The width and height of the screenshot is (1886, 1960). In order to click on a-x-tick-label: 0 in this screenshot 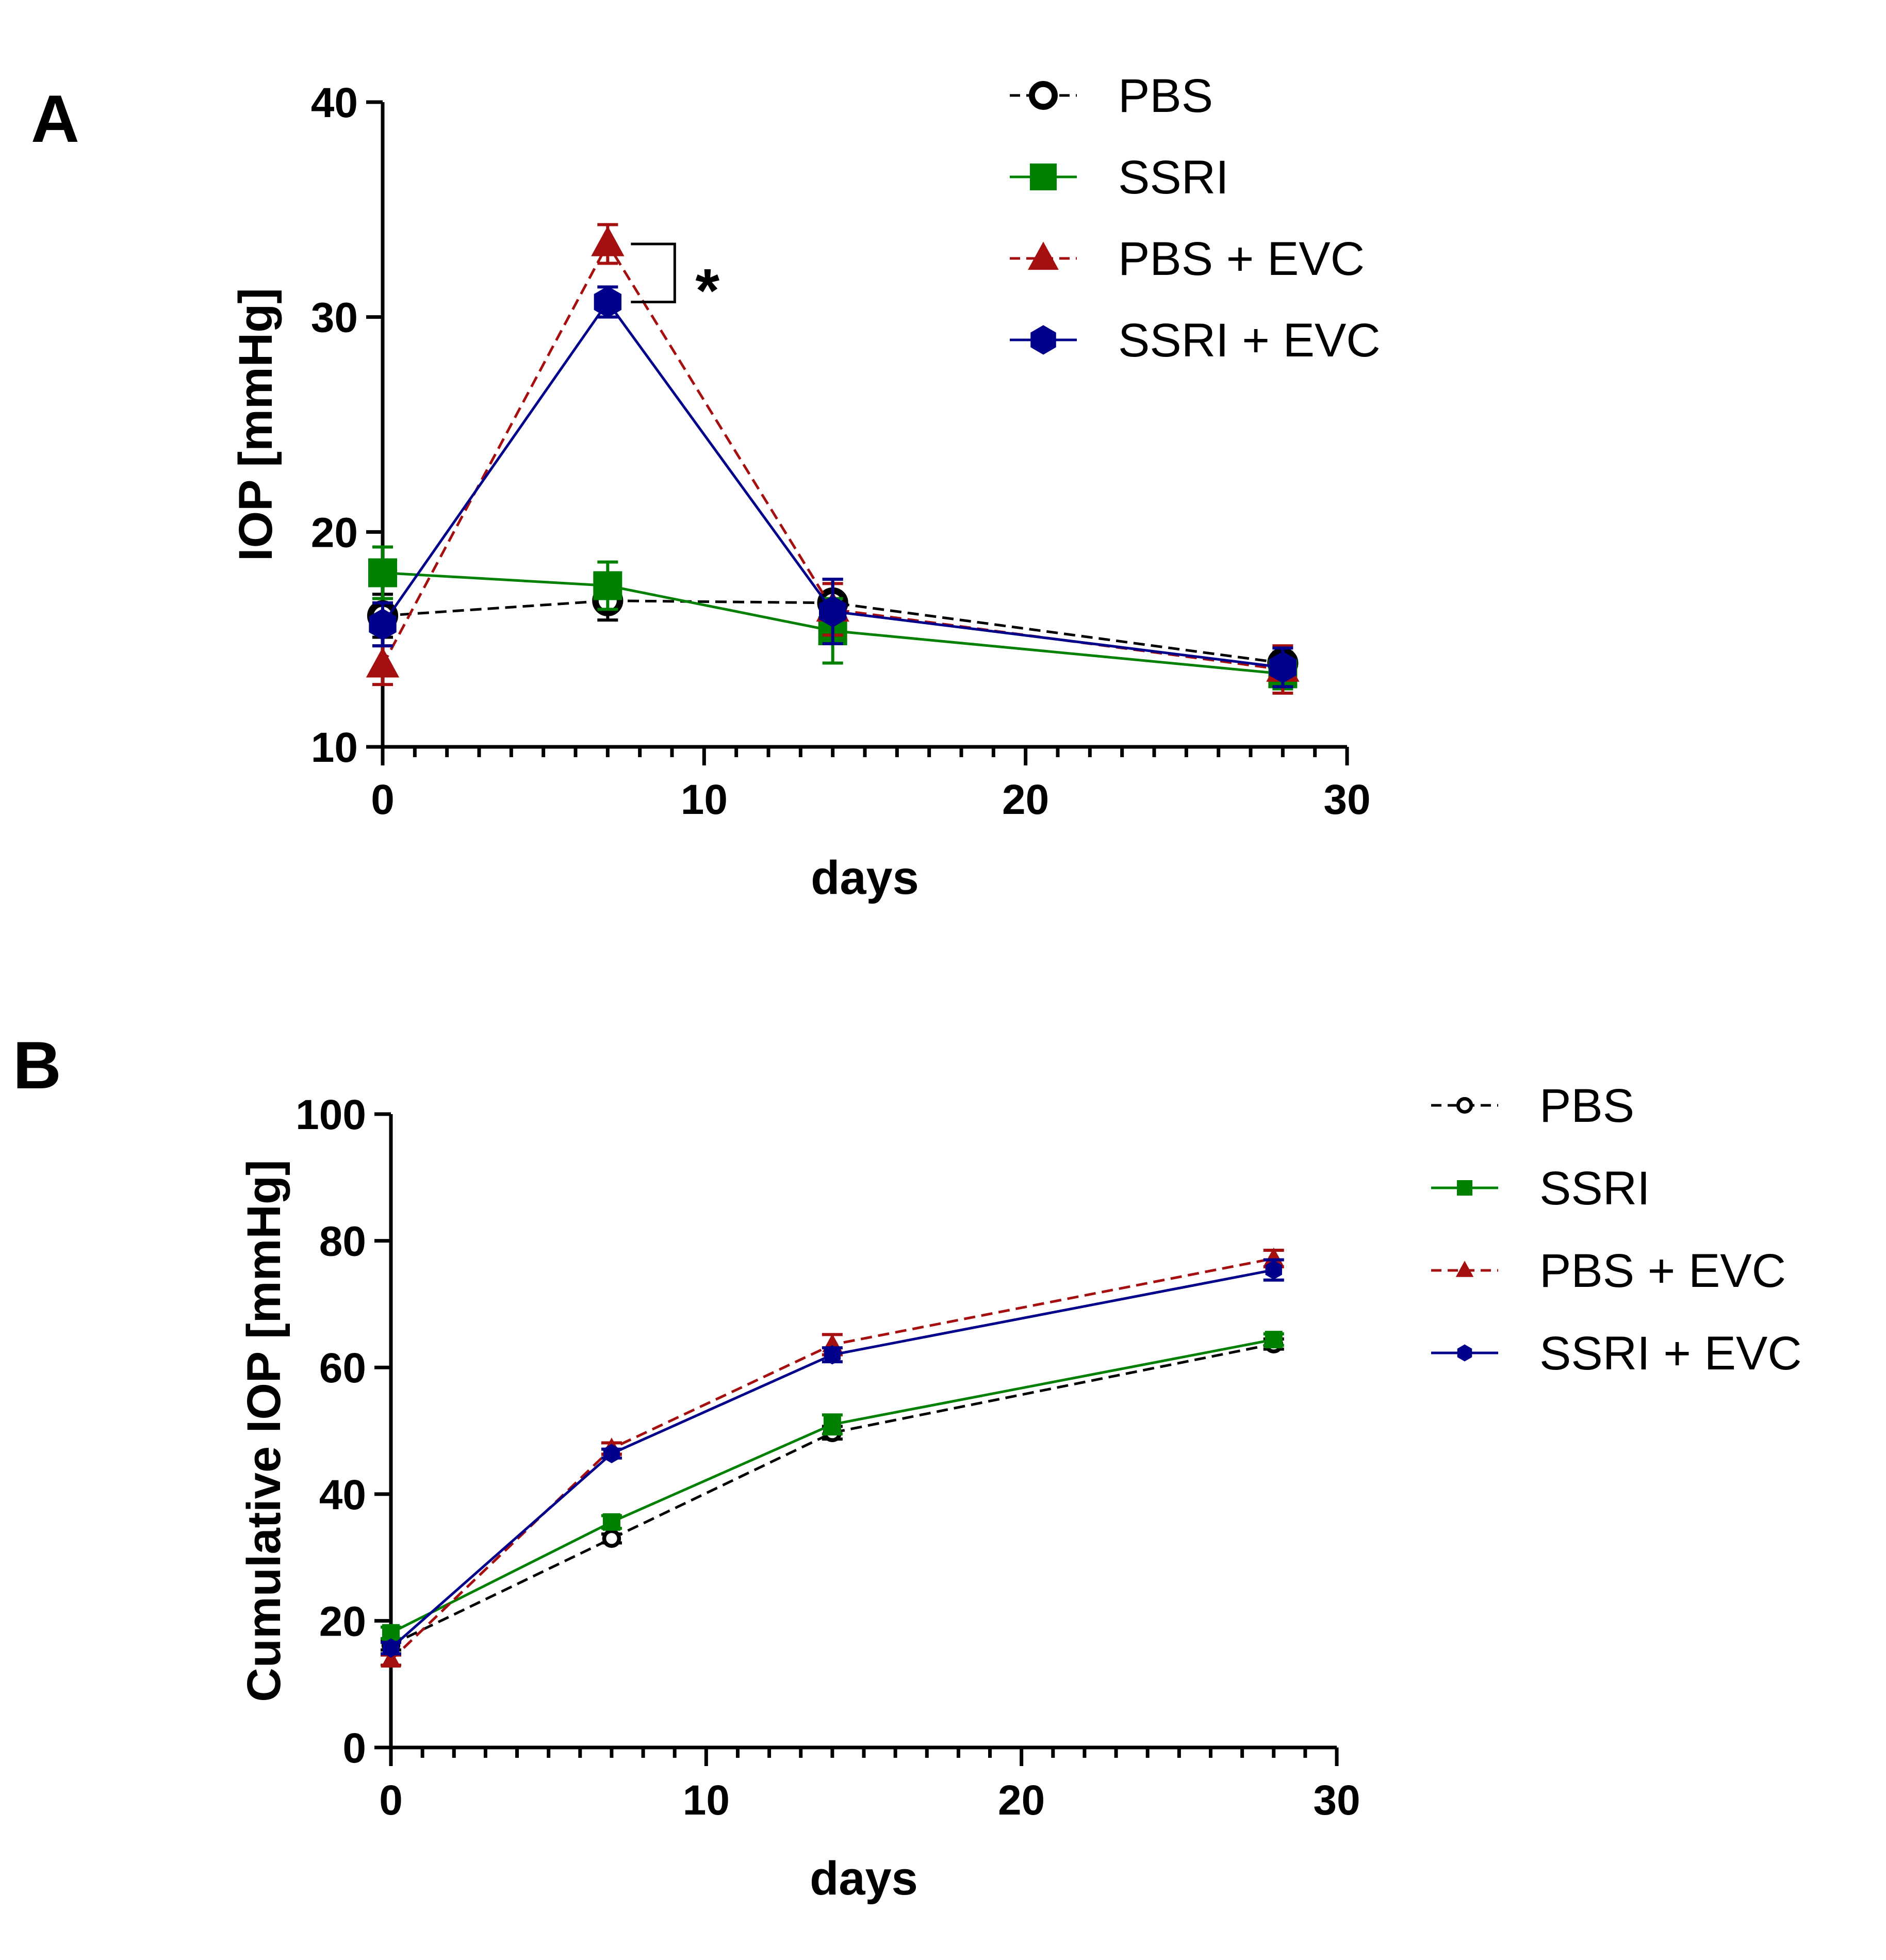, I will do `click(383, 799)`.